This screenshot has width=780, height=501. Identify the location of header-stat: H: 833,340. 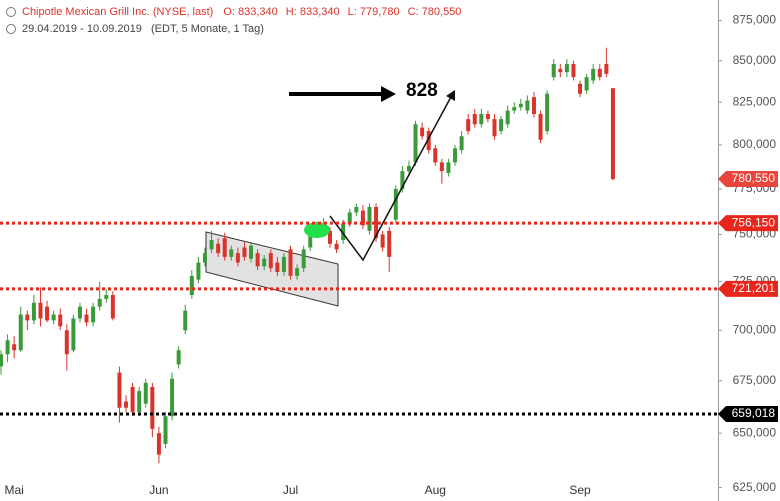
(313, 12).